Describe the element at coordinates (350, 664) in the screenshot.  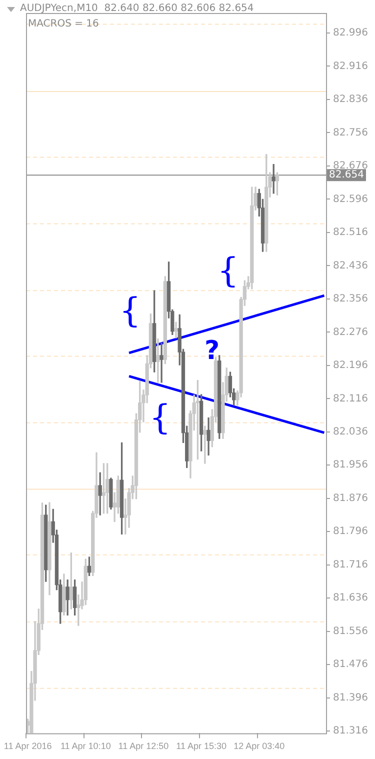
I see `y-tick-label: 81.476` at that location.